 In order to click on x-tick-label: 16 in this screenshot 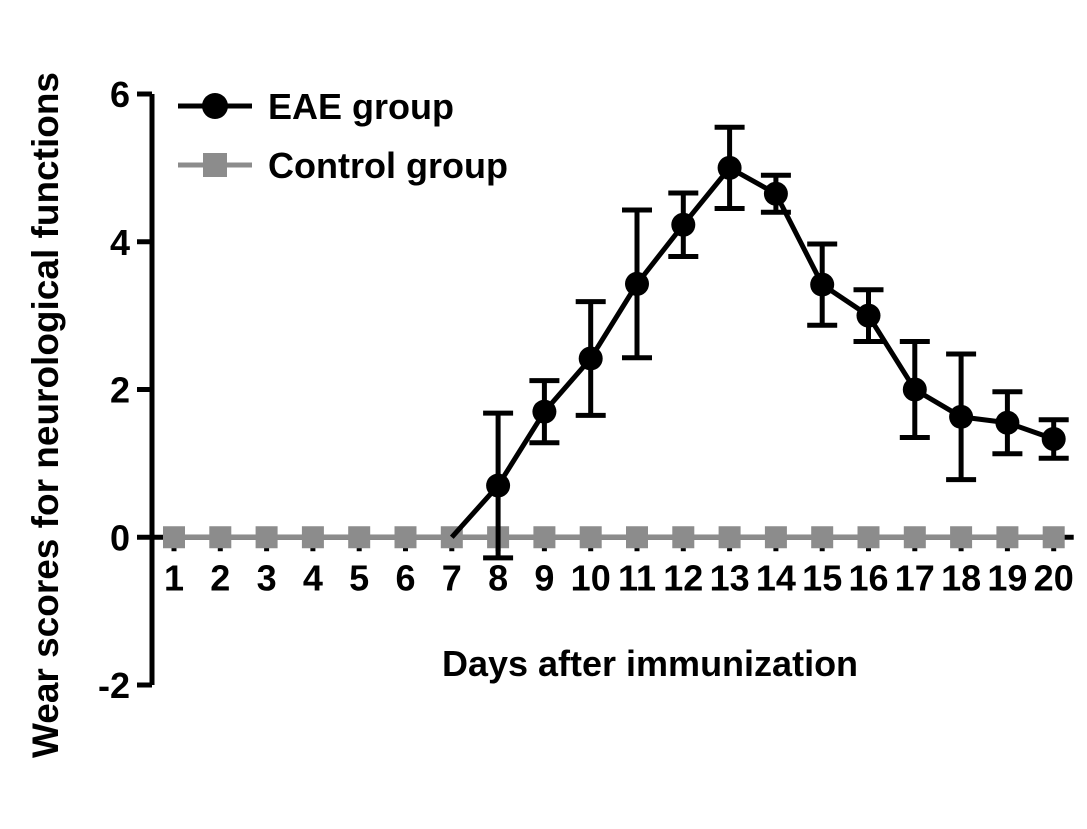, I will do `click(868, 577)`.